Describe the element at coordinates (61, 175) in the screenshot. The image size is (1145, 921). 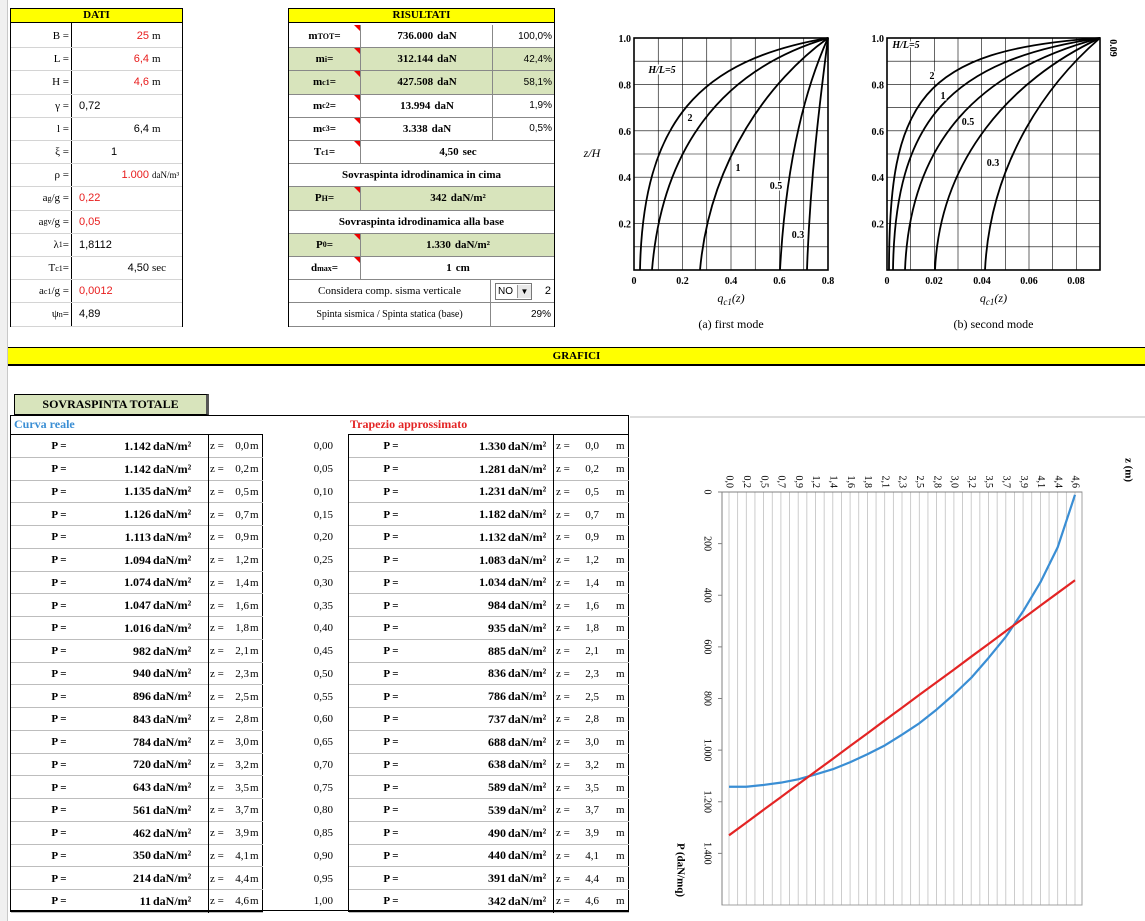
I see `label-symbol: ρ =` at that location.